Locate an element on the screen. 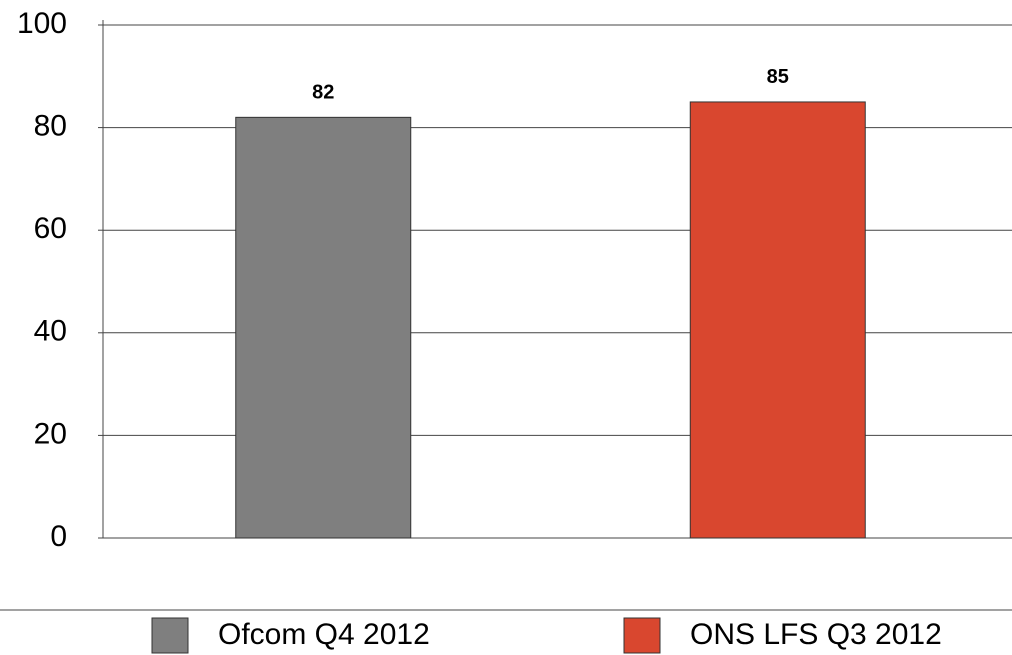  y-tick-label: 100 is located at coordinates (42, 23).